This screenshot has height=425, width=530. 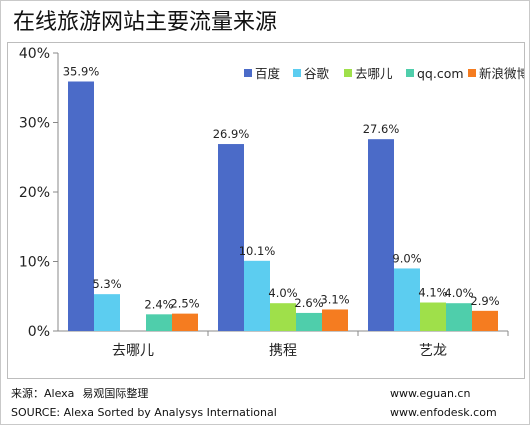 What do you see at coordinates (106, 284) in the screenshot?
I see `bar-value-label: 5.3%` at bounding box center [106, 284].